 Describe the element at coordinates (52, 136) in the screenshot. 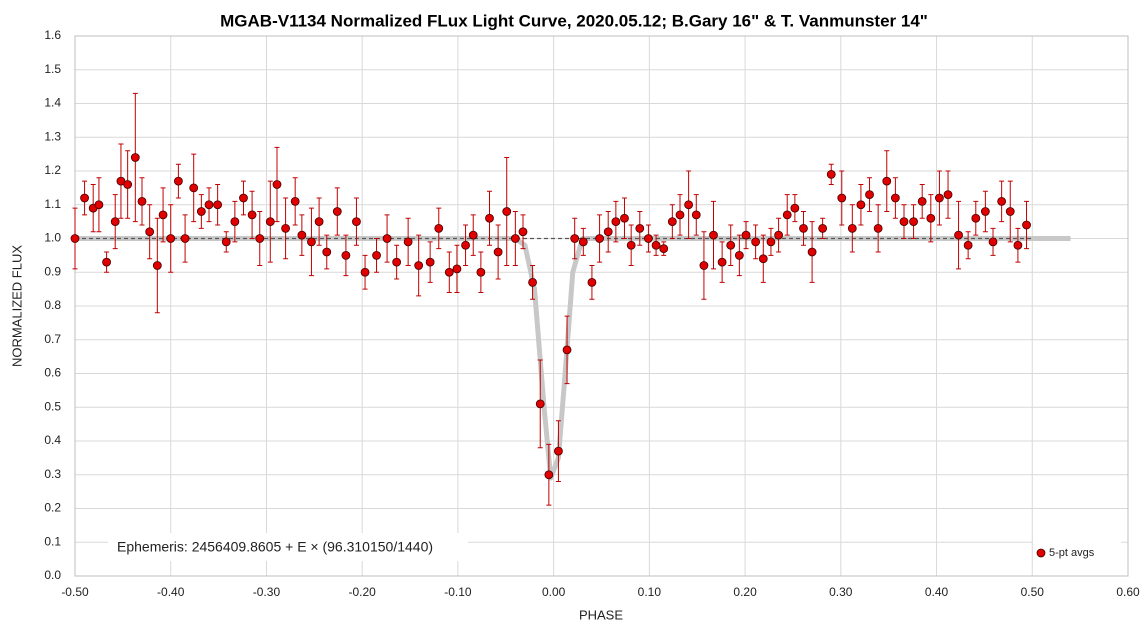

I see `y-tick-label: 1.3` at that location.